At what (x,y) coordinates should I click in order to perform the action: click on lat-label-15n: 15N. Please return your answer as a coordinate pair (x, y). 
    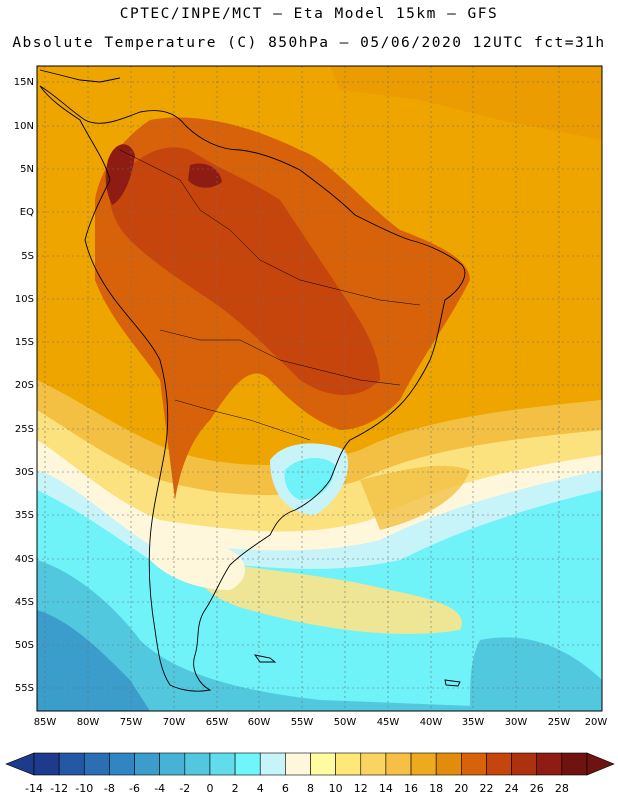
    Looking at the image, I should click on (24, 82).